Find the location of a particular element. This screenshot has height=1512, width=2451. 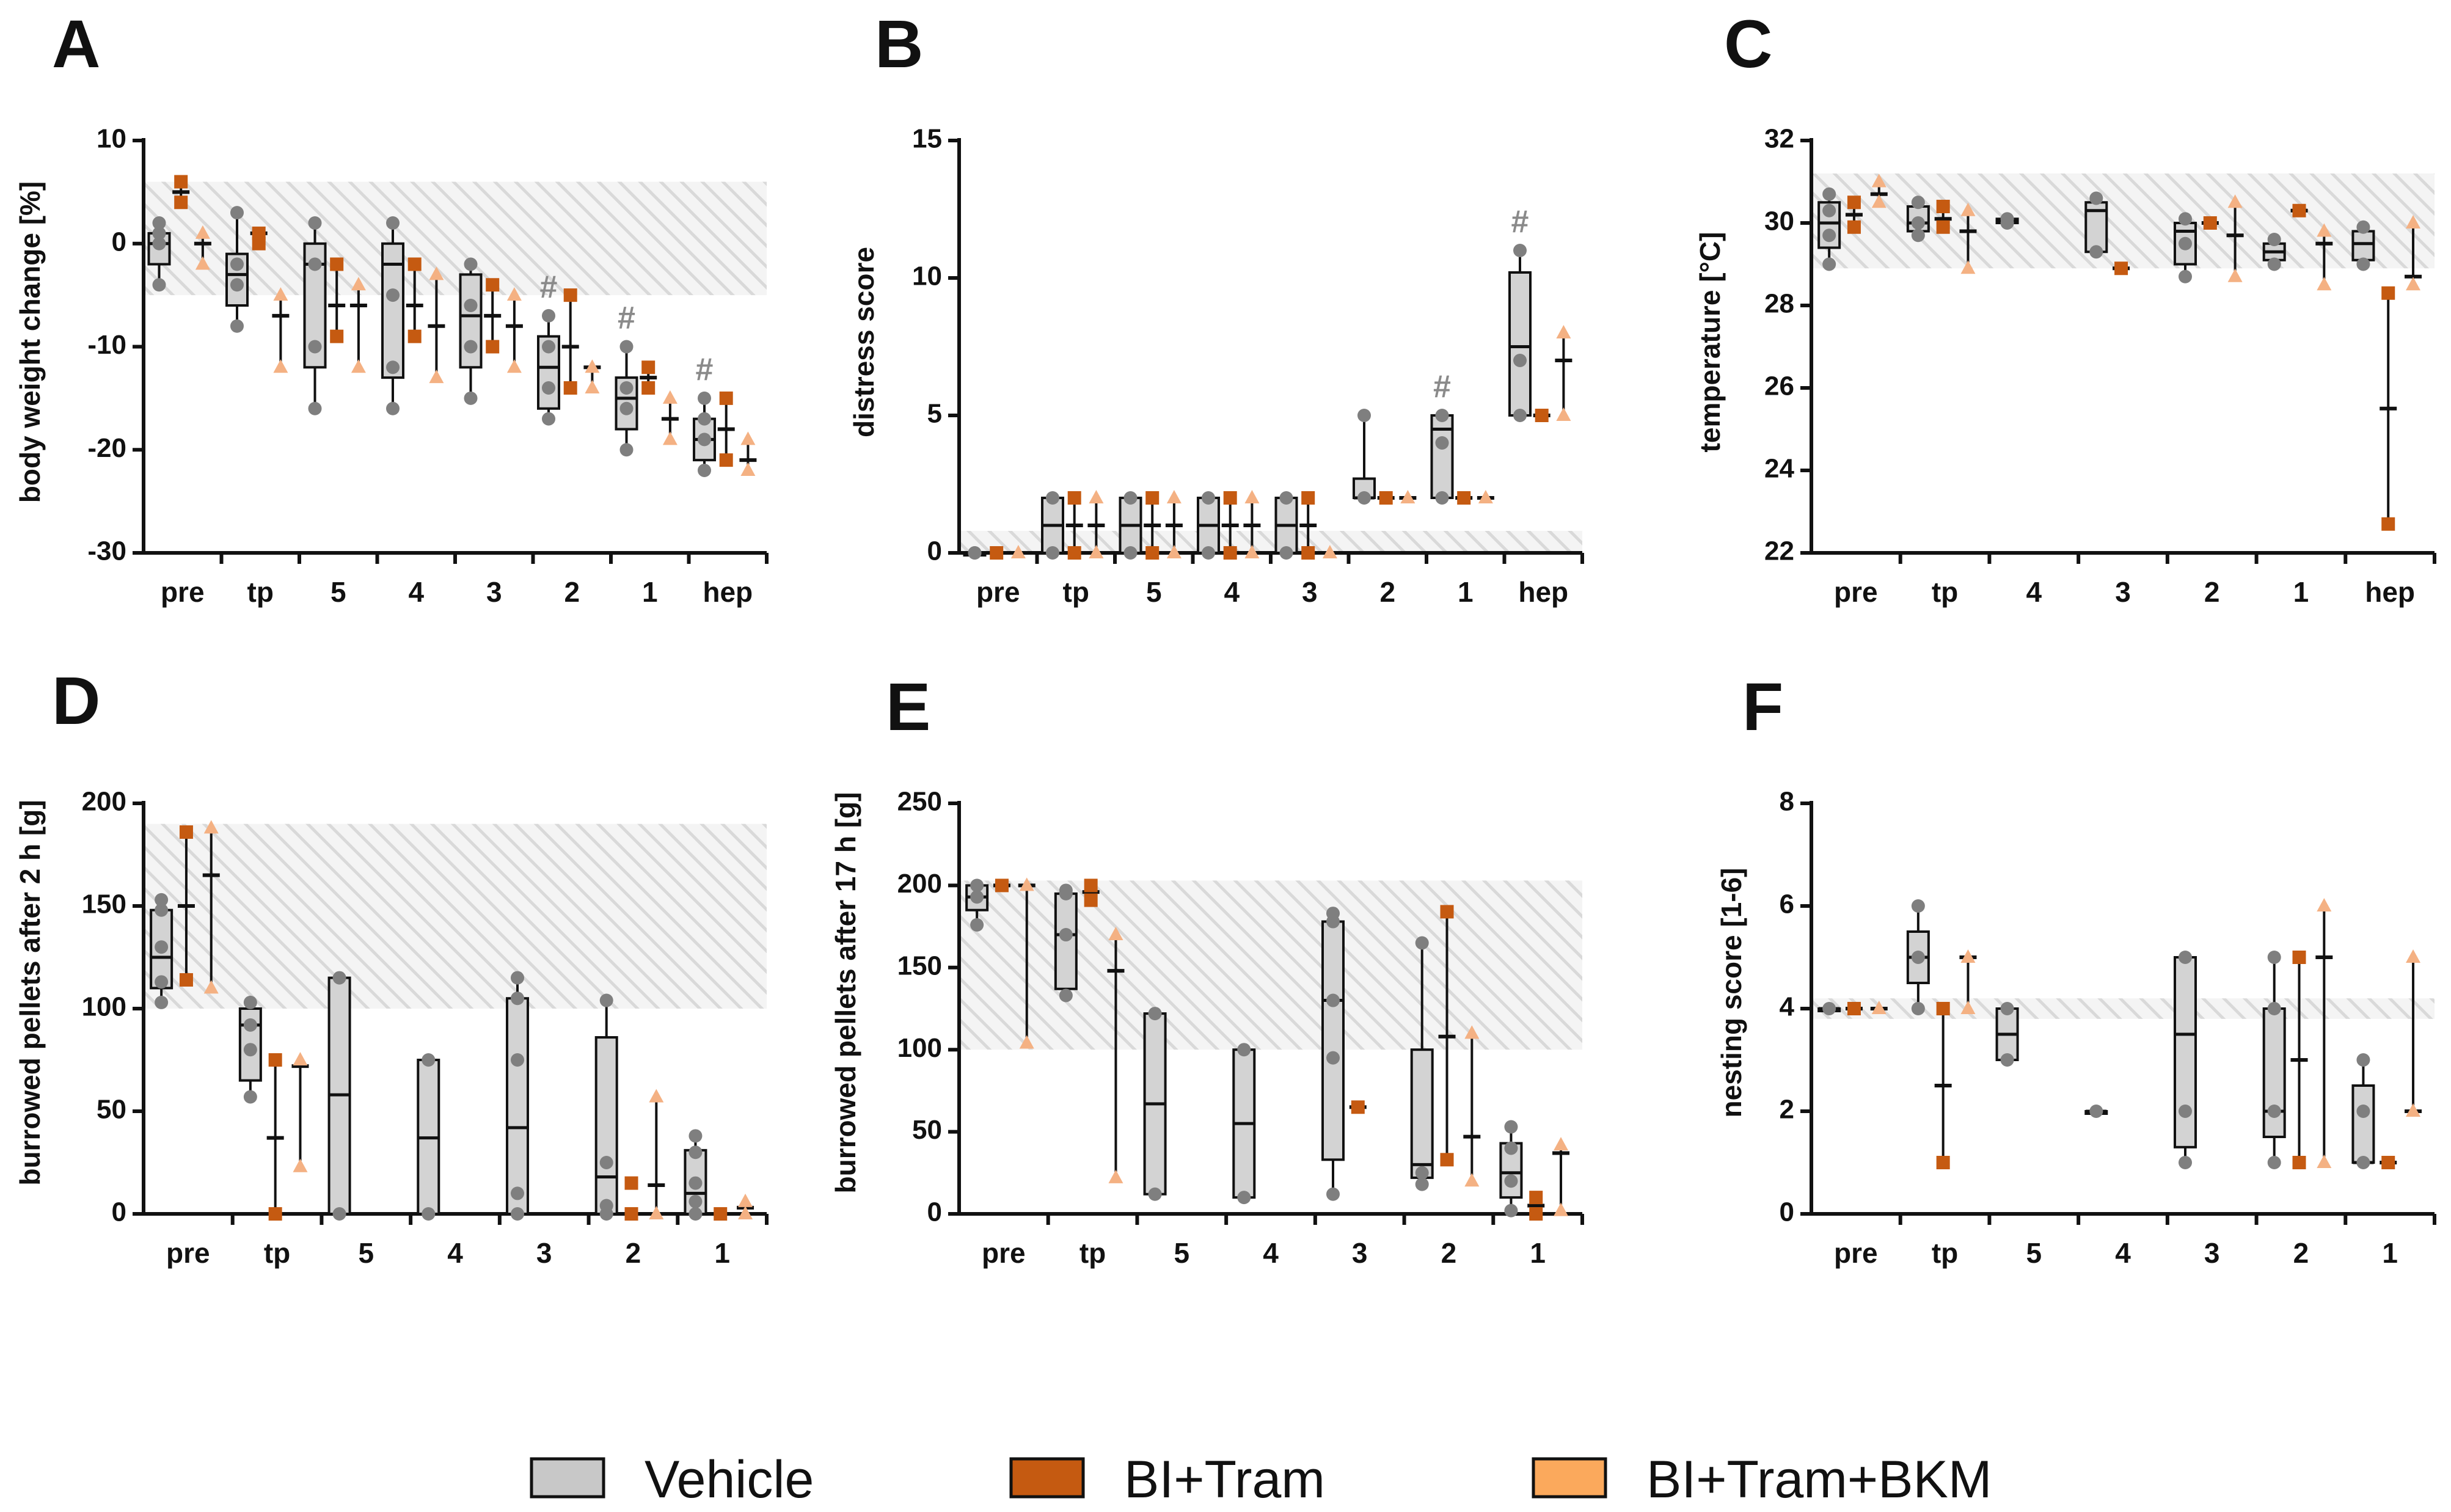

panel-letter-b: B is located at coordinates (899, 44).